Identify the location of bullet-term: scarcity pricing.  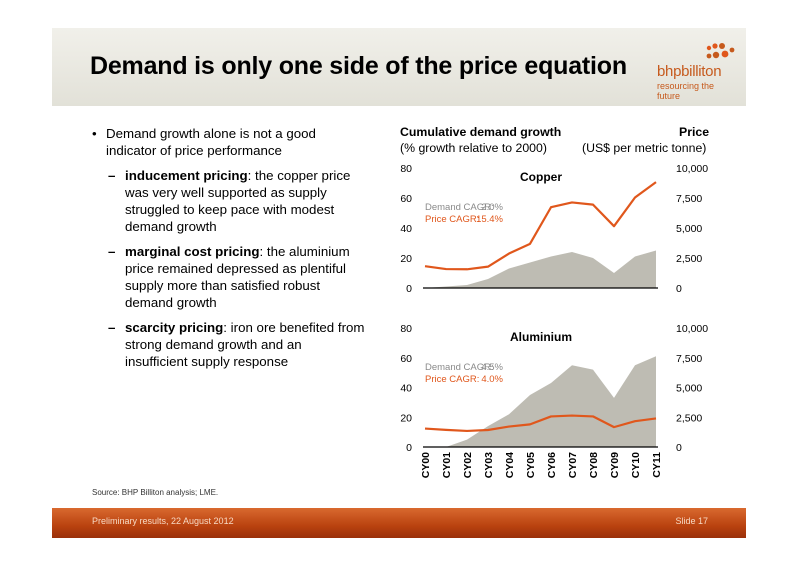
(174, 327).